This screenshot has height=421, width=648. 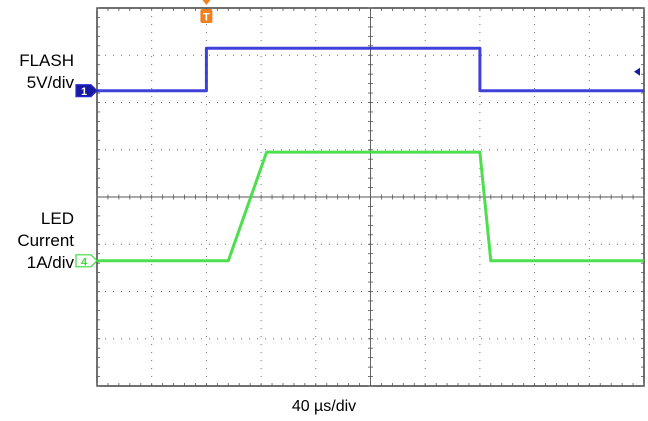 What do you see at coordinates (57, 218) in the screenshot?
I see `led-name-line1: LED` at bounding box center [57, 218].